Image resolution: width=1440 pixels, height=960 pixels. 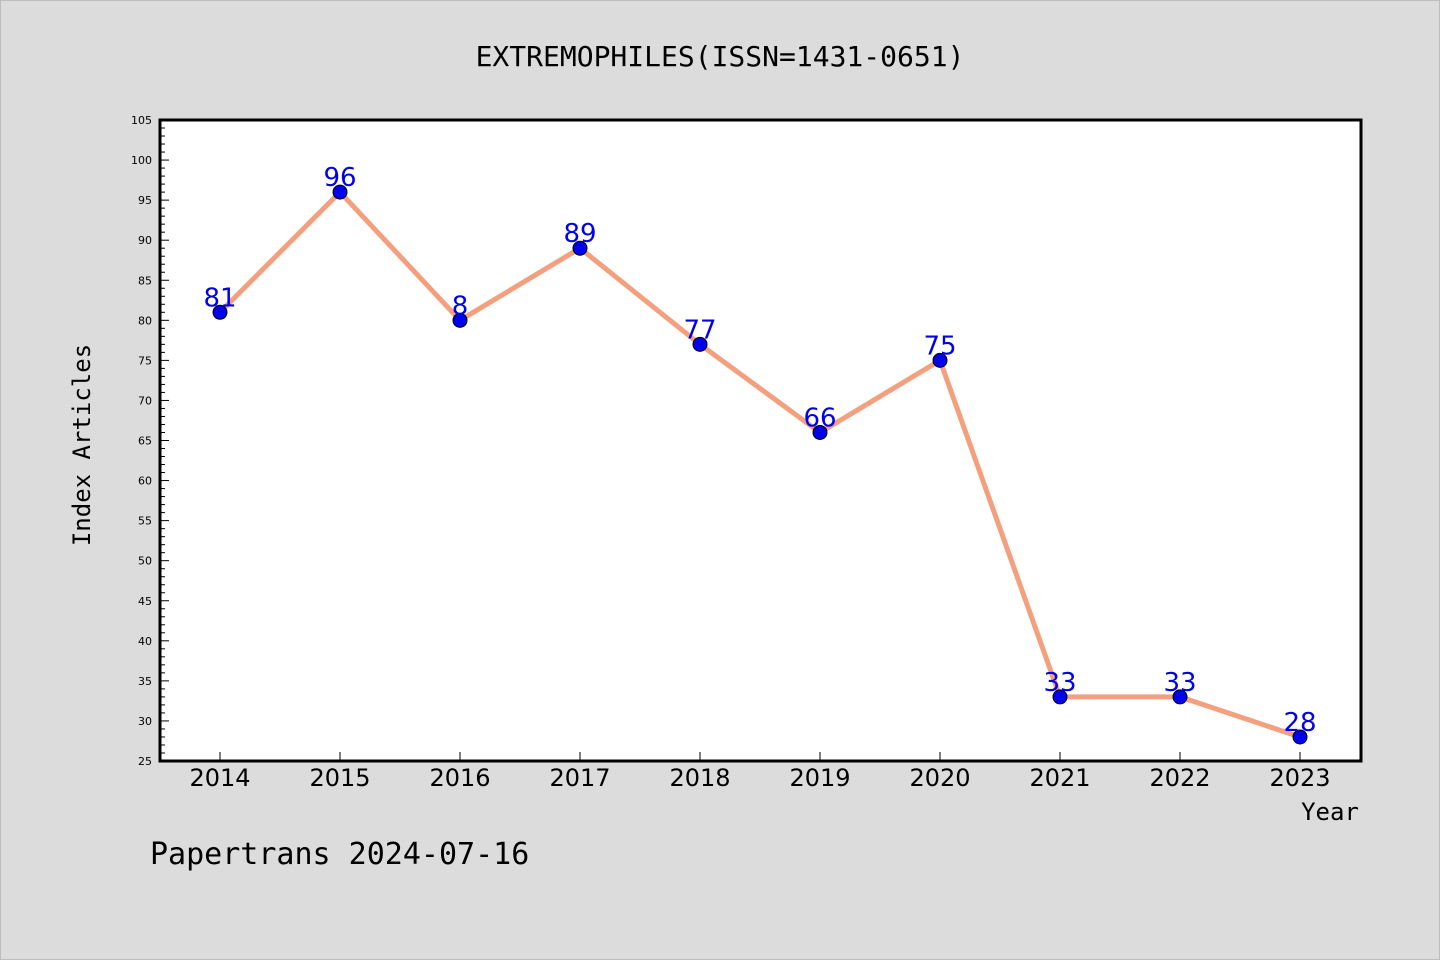 I want to click on y-tick-label: 45, so click(x=145, y=601).